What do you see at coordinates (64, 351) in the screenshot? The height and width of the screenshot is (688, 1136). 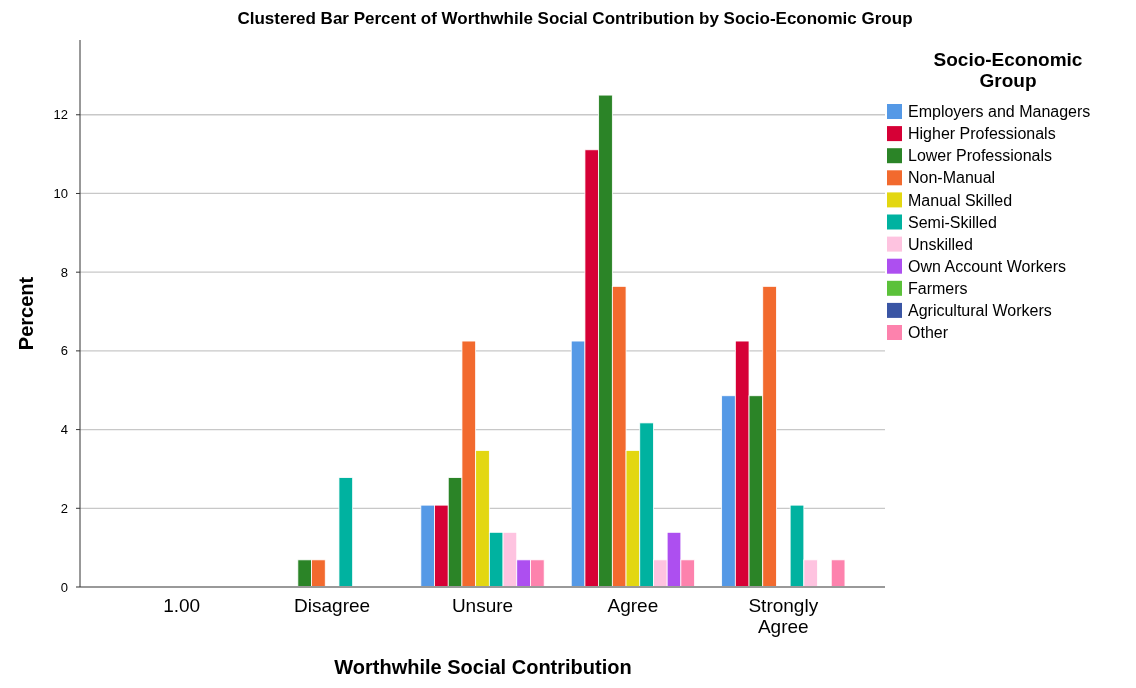 I see `y-tick-label: 6` at bounding box center [64, 351].